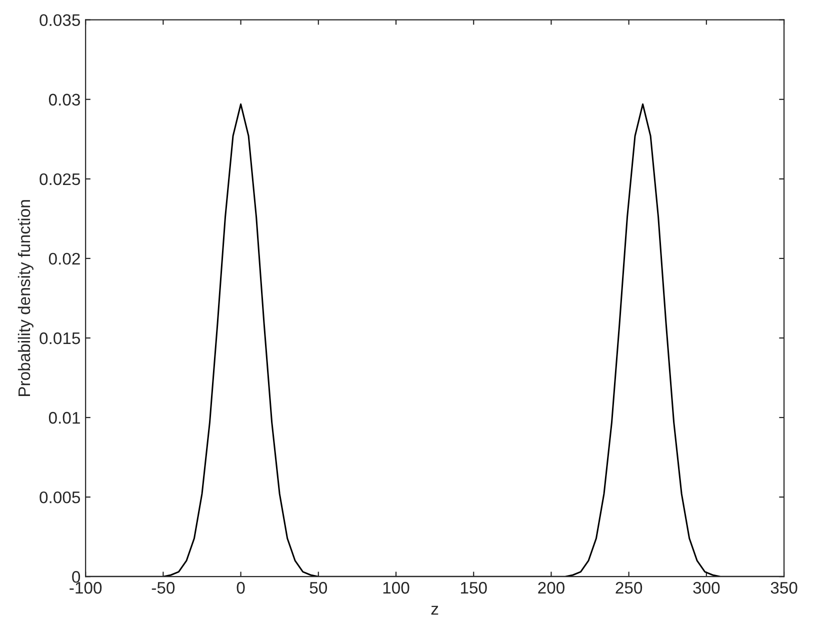  Describe the element at coordinates (706, 588) in the screenshot. I see `x-tick-label: 300` at that location.